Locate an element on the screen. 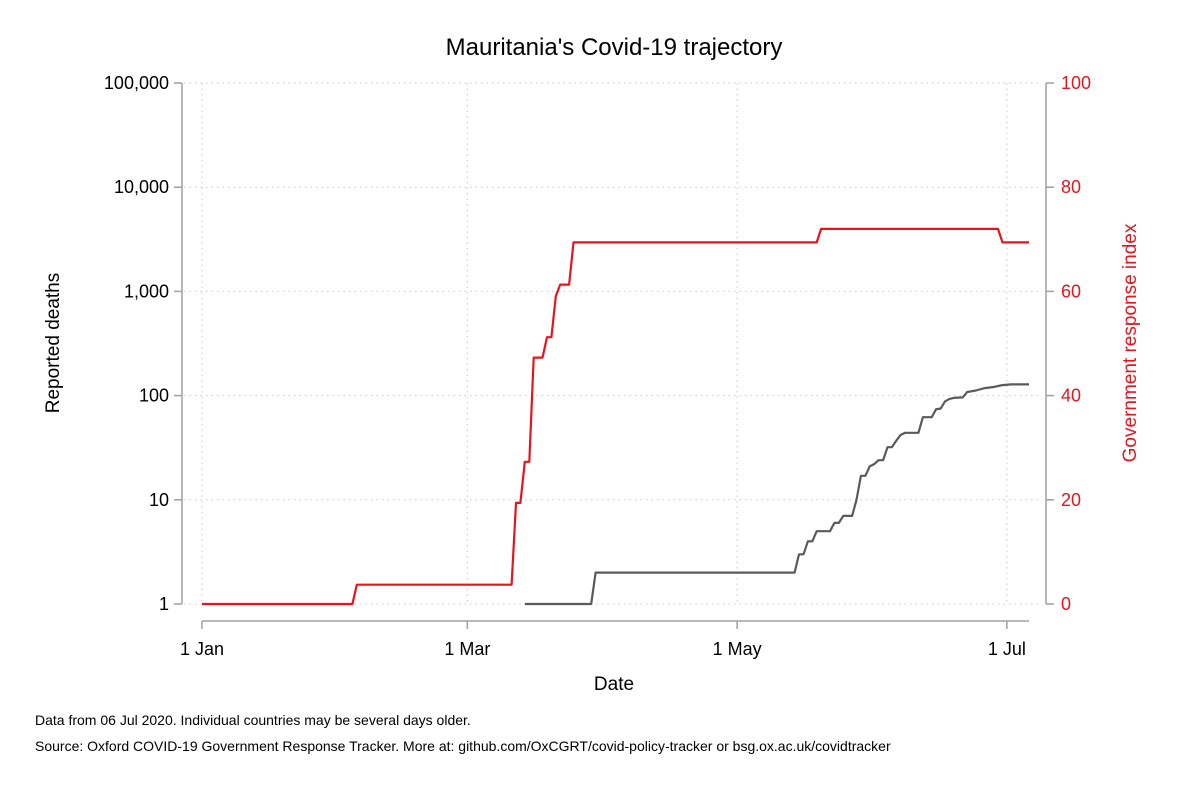  y-left-tick-label: 1,000 is located at coordinates (146, 291).